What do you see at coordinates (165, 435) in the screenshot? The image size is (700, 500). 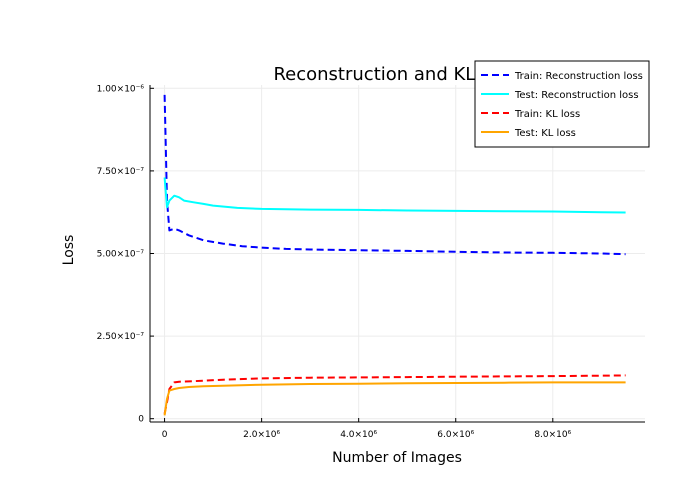 I see `x-tick-label: 0` at bounding box center [165, 435].